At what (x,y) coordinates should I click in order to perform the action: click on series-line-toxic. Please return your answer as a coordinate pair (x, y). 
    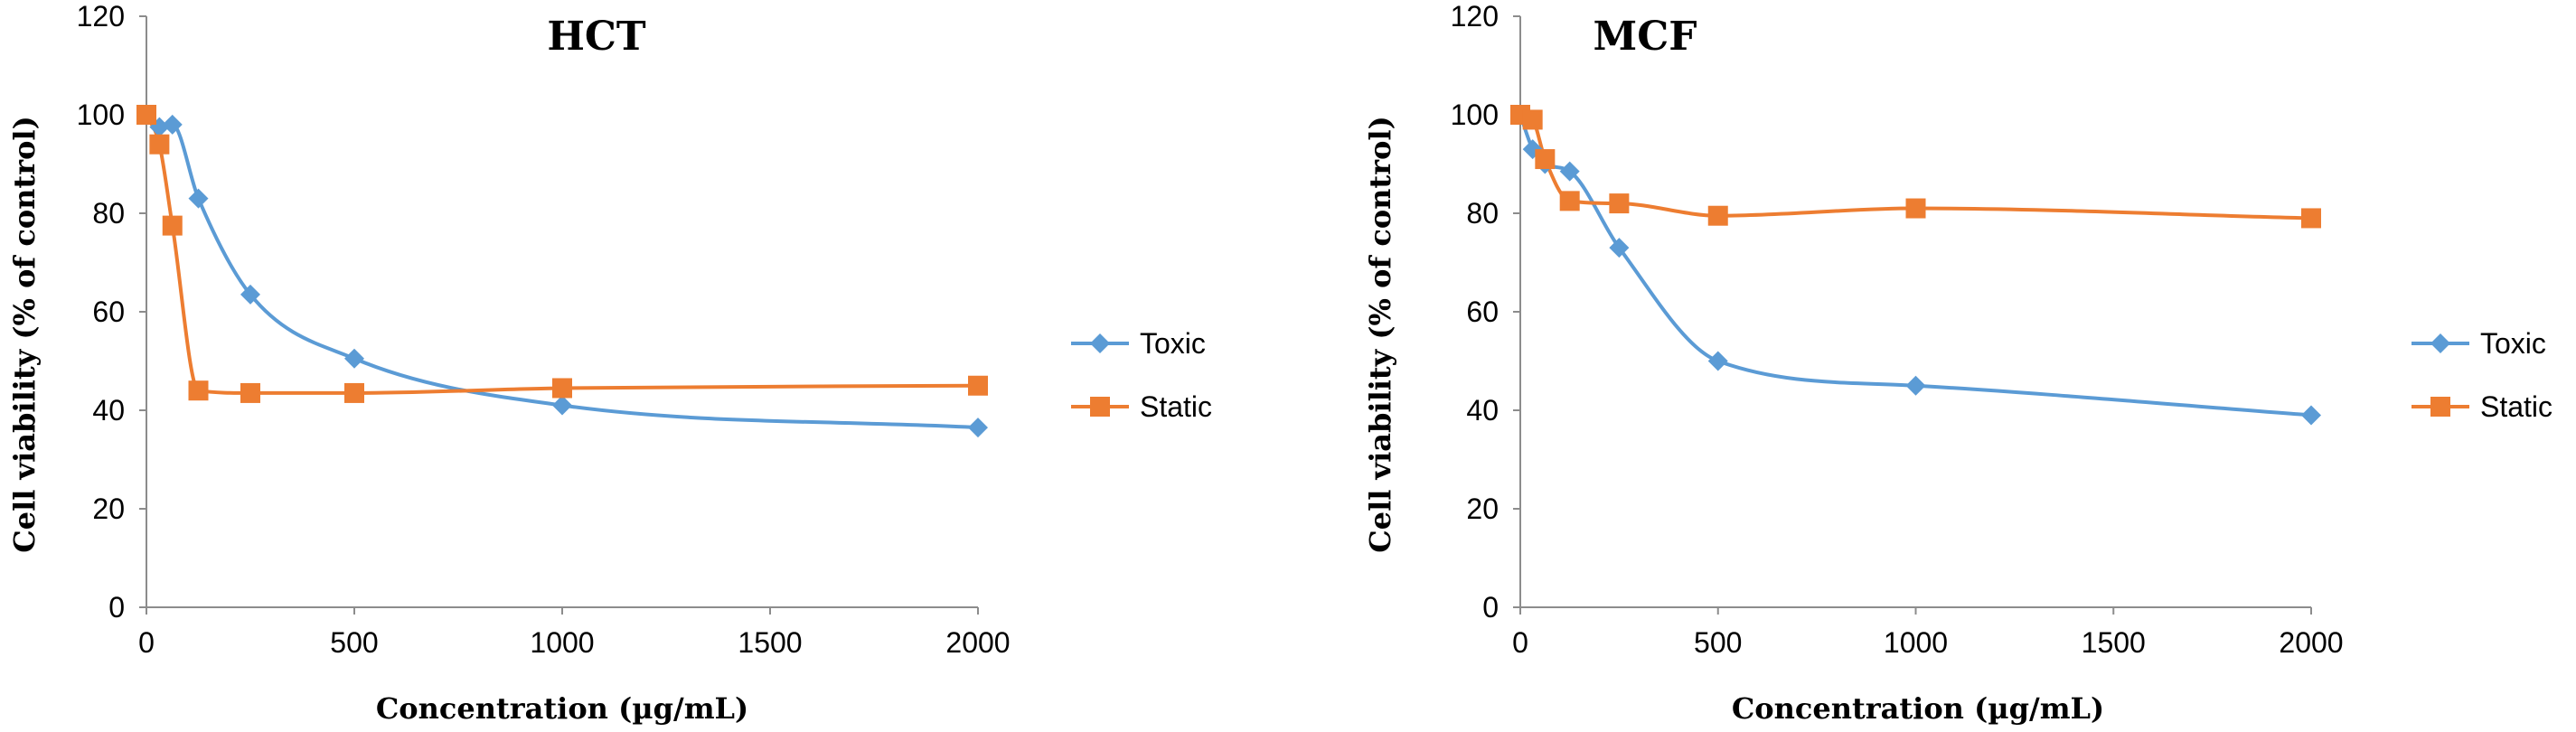
    Looking at the image, I should click on (1915, 266).